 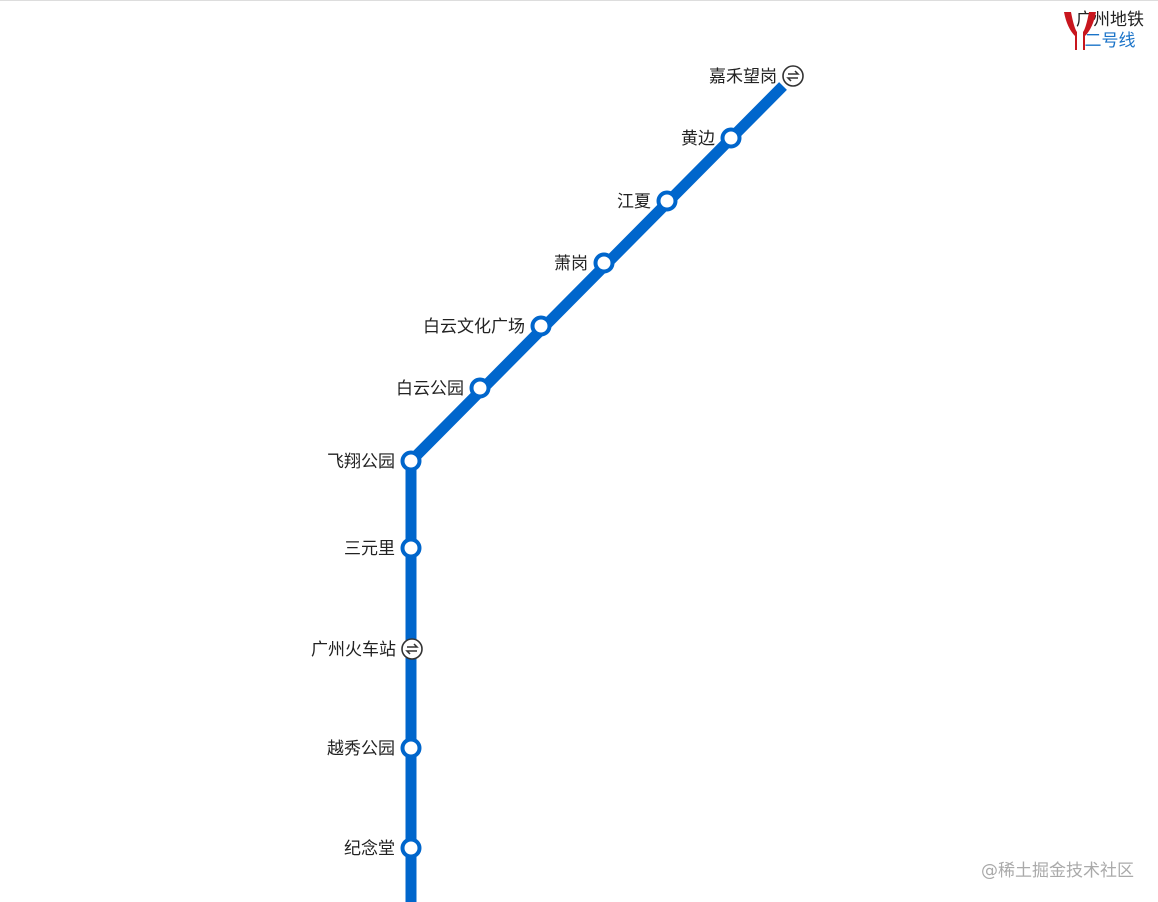 I want to click on station-label: 越秀公园, so click(x=361, y=749).